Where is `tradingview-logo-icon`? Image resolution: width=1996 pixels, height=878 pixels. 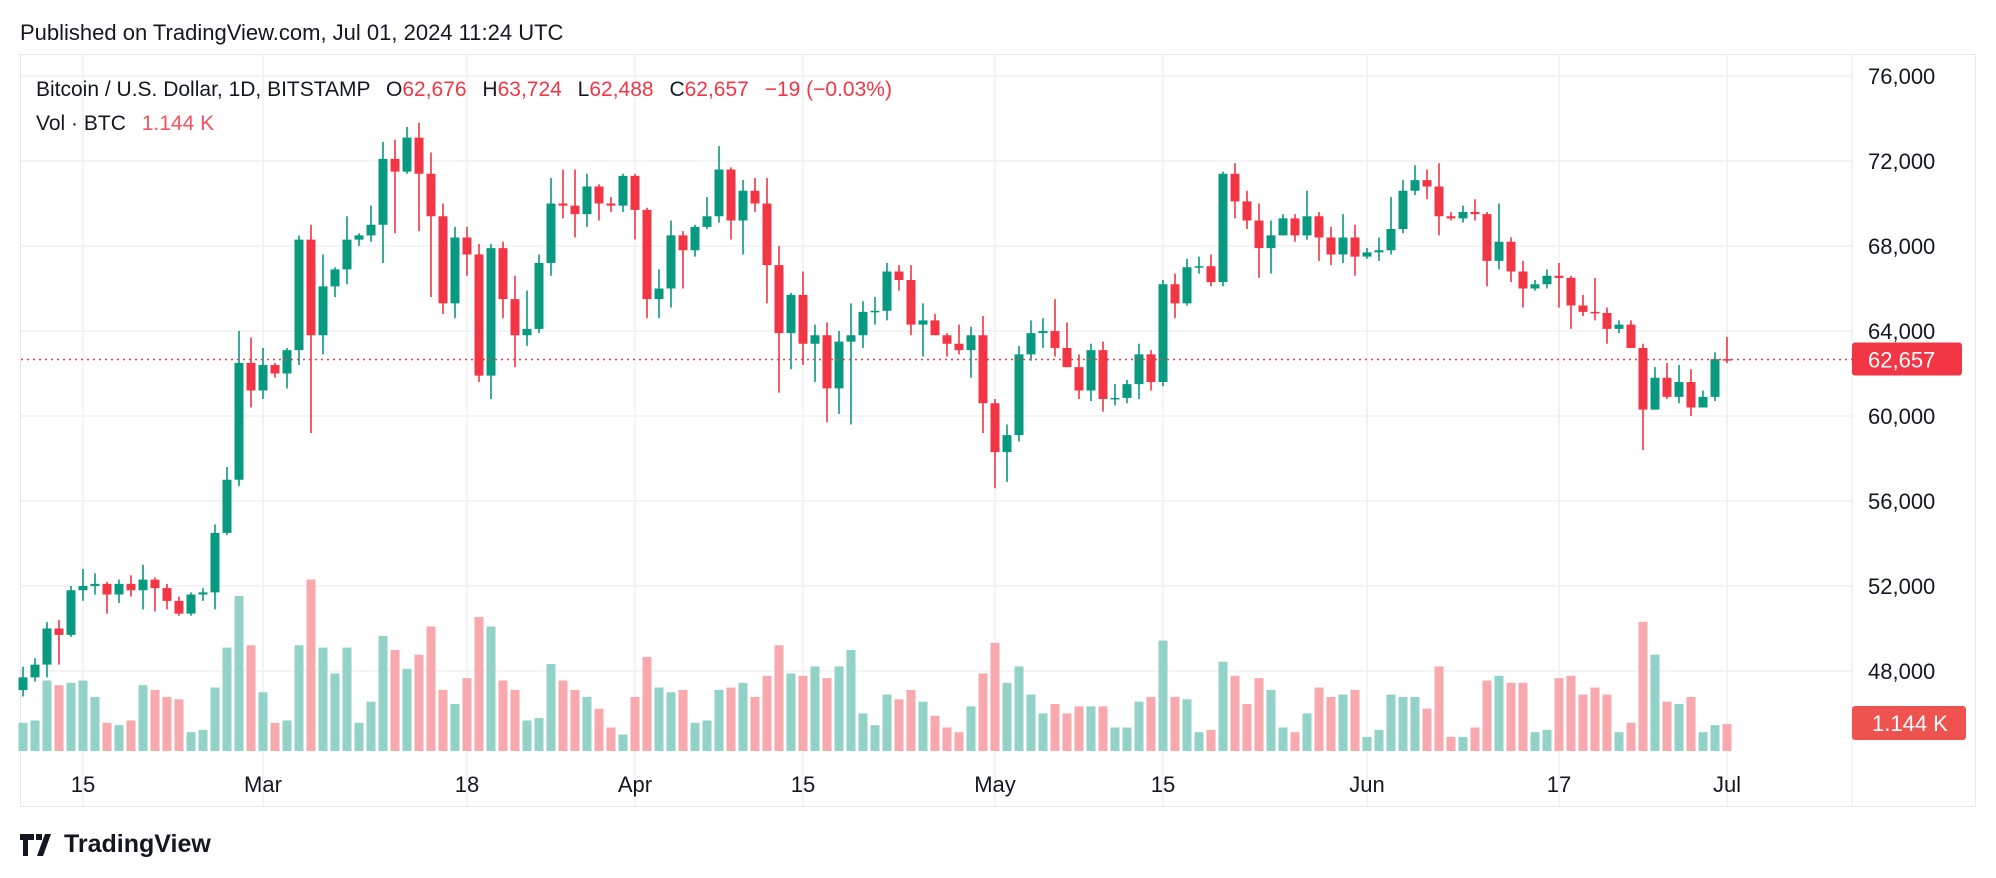
tradingview-logo-icon is located at coordinates (35, 844).